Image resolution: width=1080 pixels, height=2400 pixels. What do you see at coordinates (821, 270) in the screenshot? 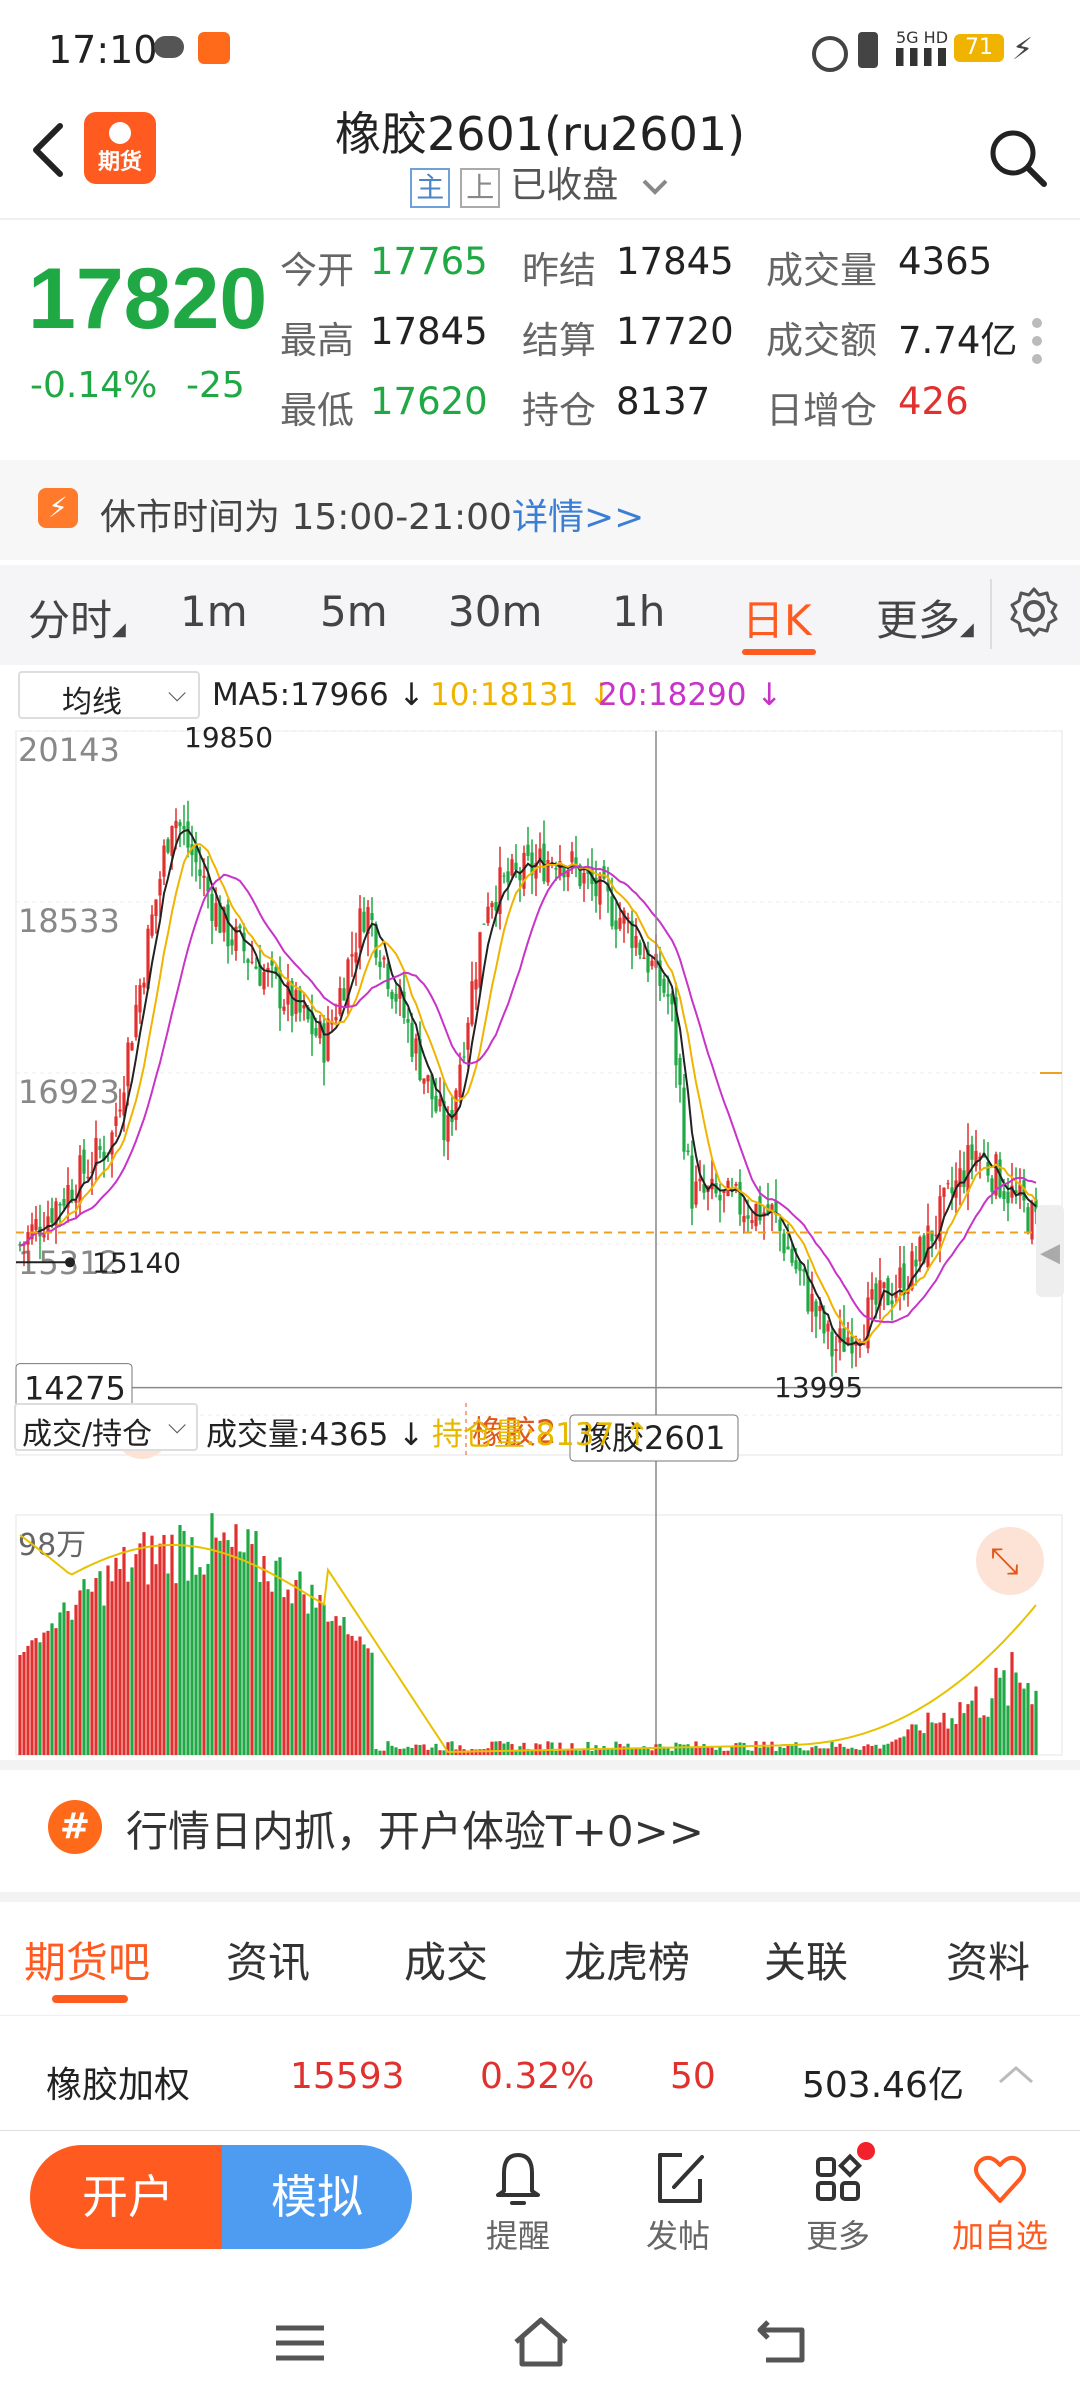
I see `quote-label: 成交量` at bounding box center [821, 270].